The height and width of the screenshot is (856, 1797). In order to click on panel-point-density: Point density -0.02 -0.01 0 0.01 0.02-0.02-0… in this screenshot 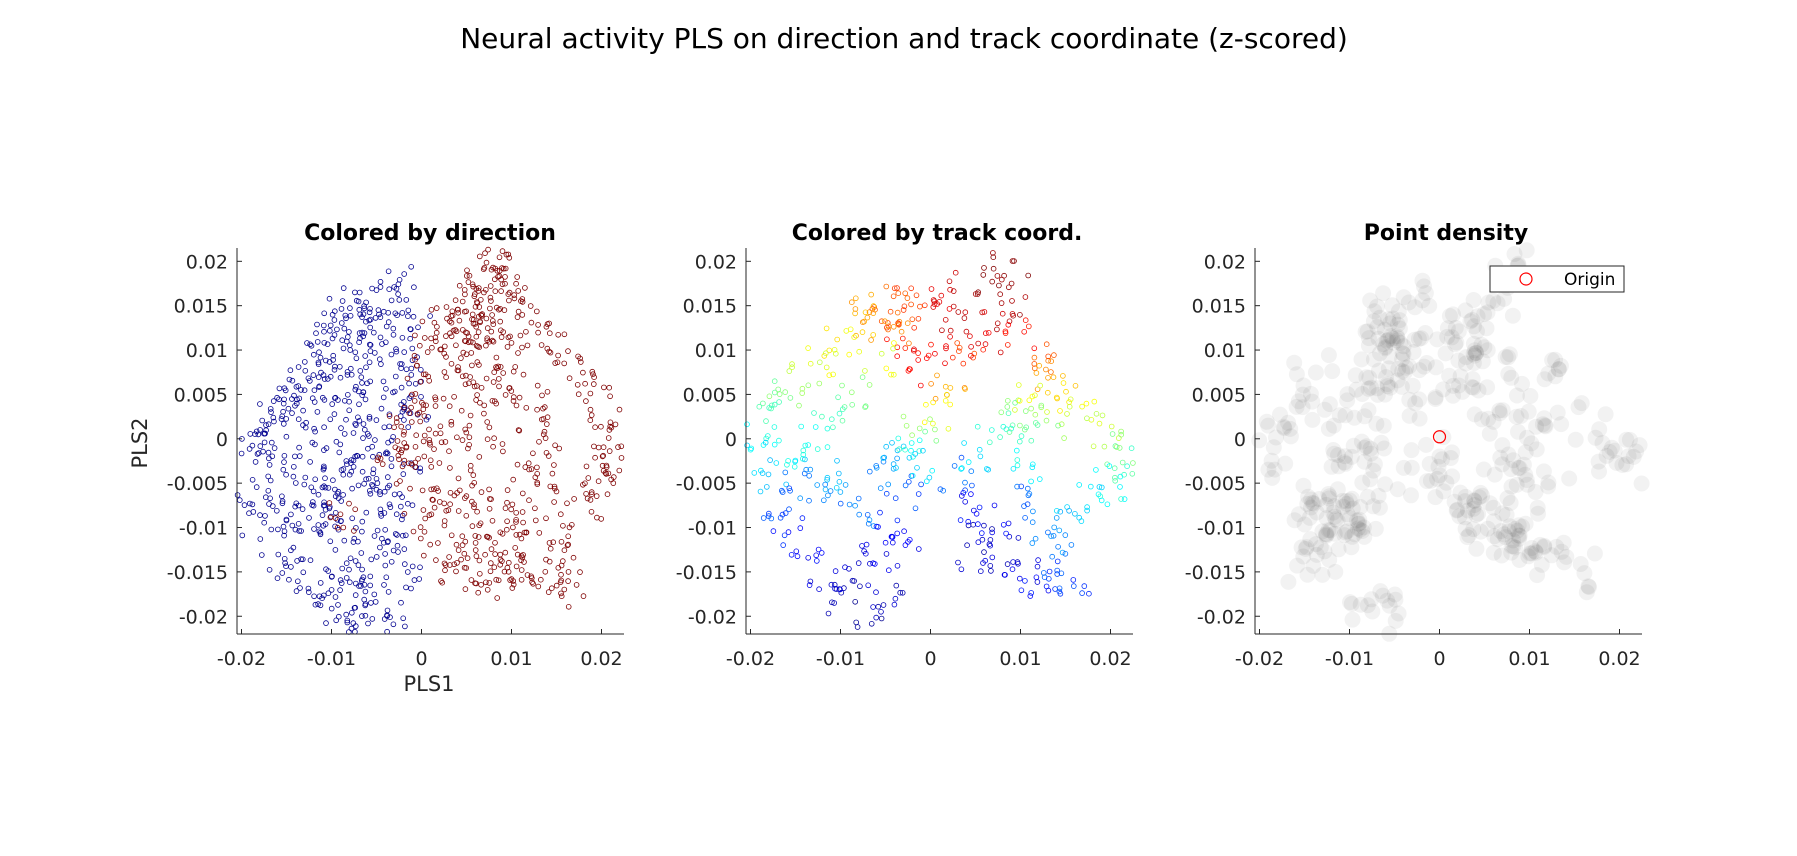, I will do `click(1417, 445)`.